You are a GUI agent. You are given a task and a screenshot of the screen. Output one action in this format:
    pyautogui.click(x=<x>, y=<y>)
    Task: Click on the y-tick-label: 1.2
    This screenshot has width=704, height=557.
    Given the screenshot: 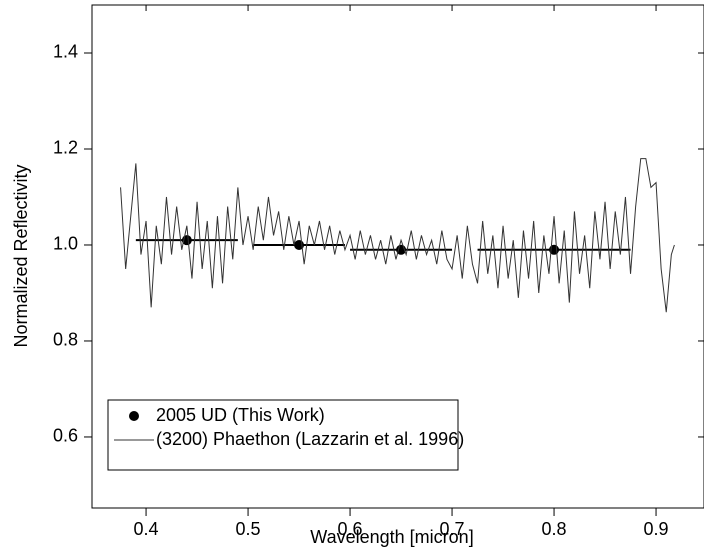 What is the action you would take?
    pyautogui.click(x=65, y=148)
    